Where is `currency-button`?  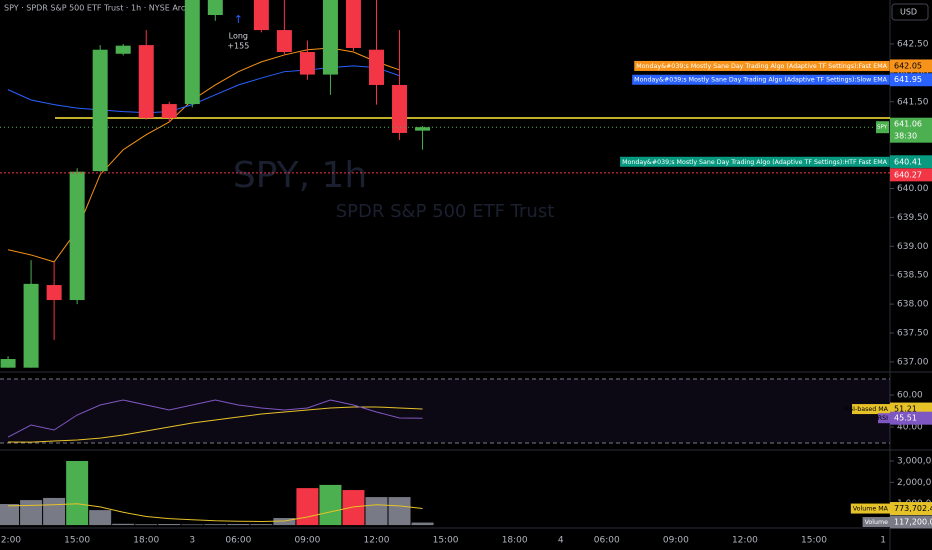
currency-button is located at coordinates (910, 12).